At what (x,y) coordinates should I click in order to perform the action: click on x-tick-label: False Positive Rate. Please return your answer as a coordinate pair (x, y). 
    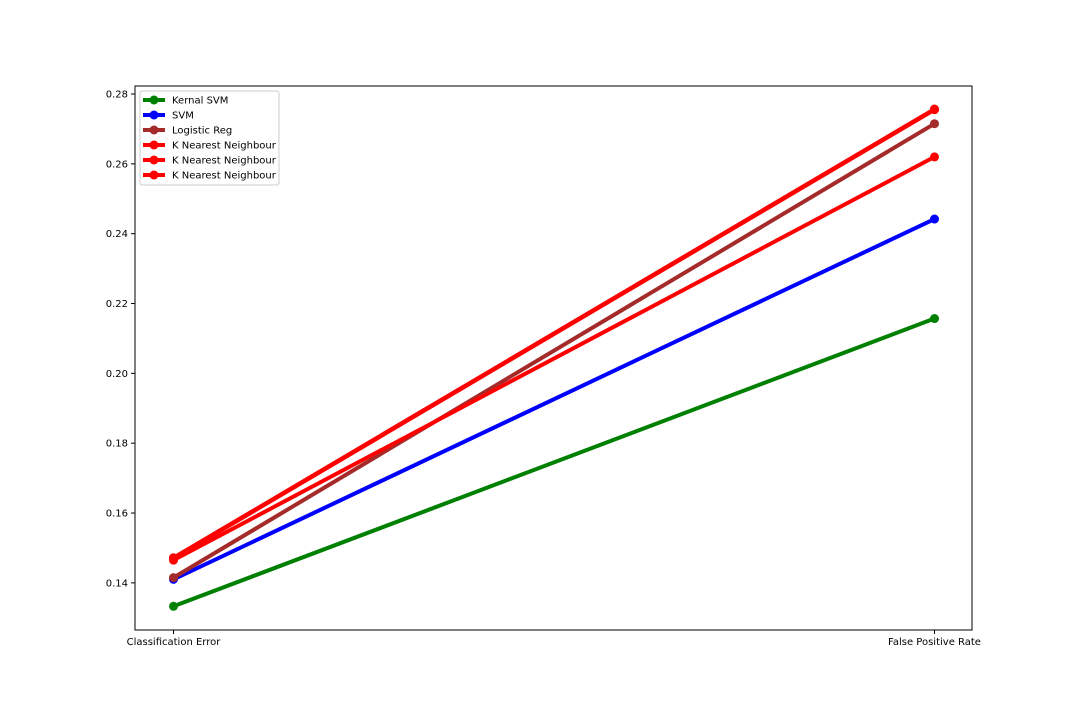
    Looking at the image, I should click on (934, 642).